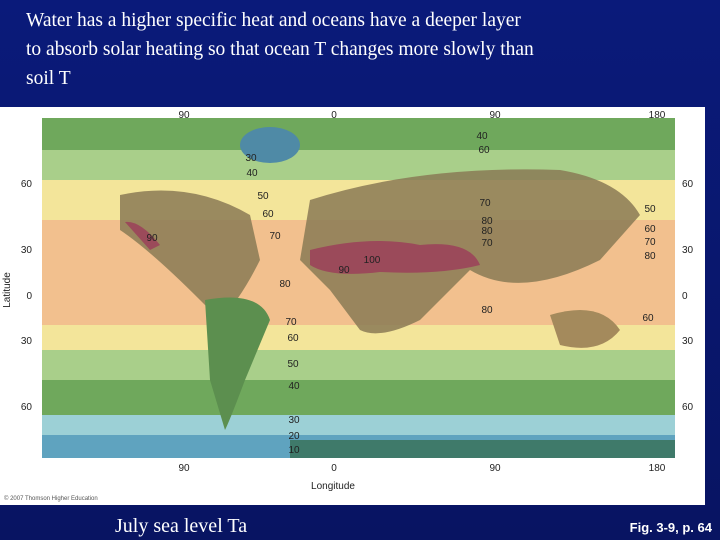  Describe the element at coordinates (671, 527) in the screenshot. I see `figure-ref: Fig. 3-9, p. 64` at that location.